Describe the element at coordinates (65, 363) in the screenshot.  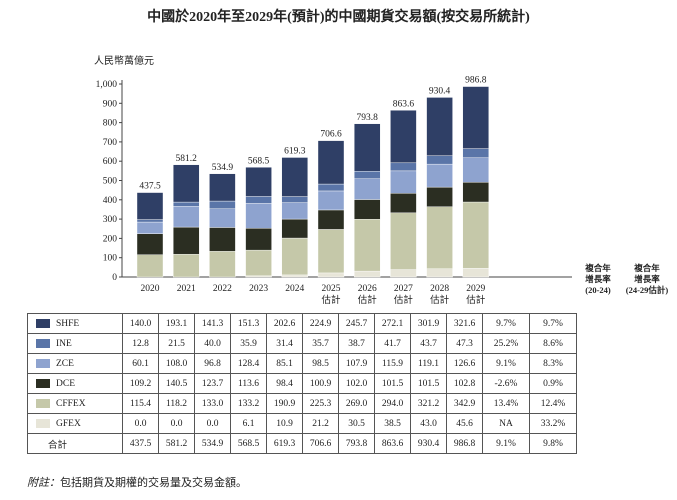
I see `series-name: ZCE` at that location.